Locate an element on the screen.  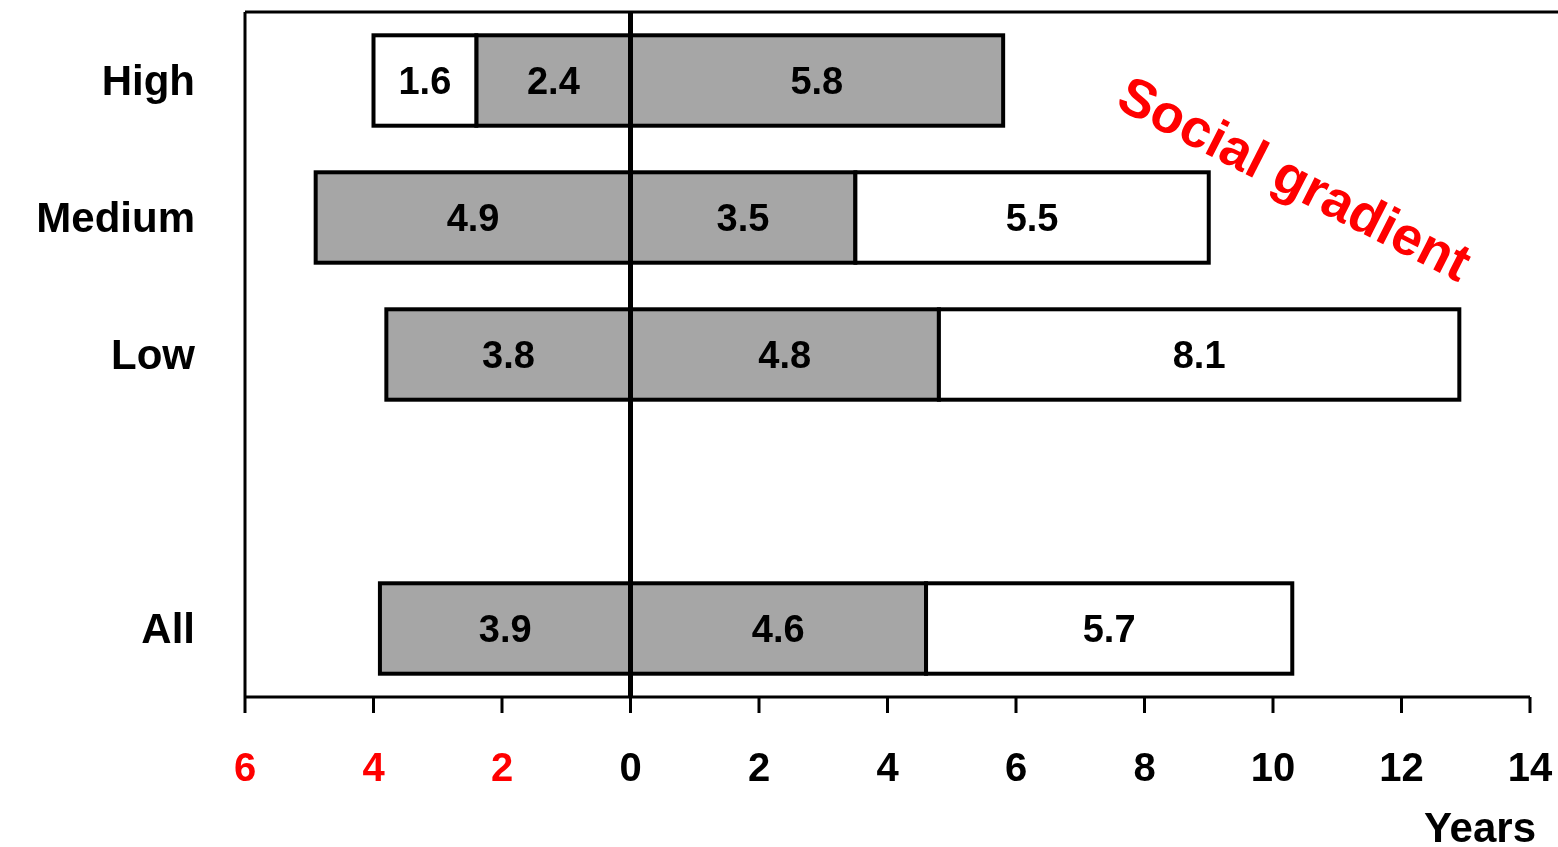
data-label: 4.8 is located at coordinates (785, 354).